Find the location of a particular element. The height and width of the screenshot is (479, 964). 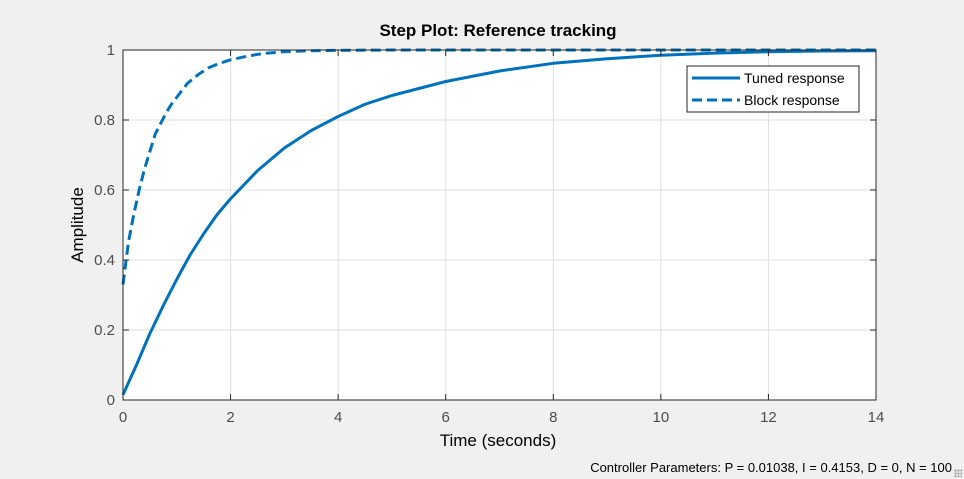

legend-label-block: Block response is located at coordinates (792, 100).